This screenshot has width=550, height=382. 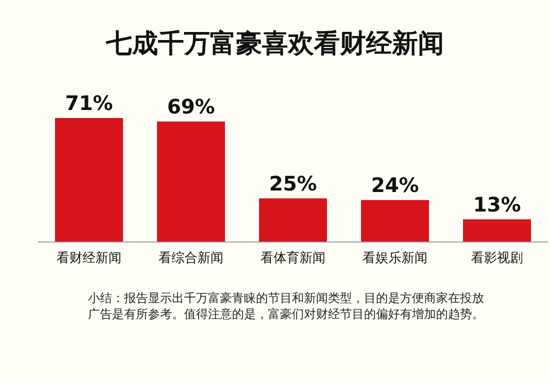 What do you see at coordinates (275, 44) in the screenshot?
I see `title: 七成千万富豪喜欢看财经新闻` at bounding box center [275, 44].